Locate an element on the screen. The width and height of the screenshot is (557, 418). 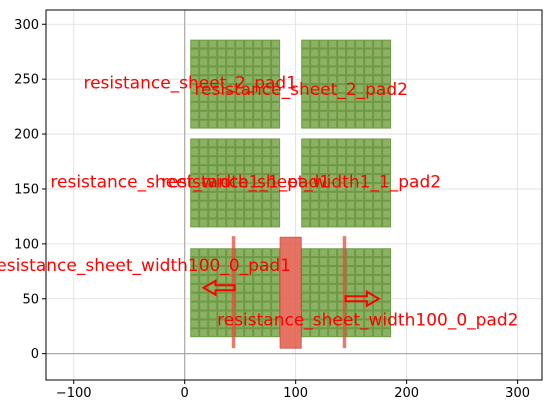
x-tick-label: 300 is located at coordinates (517, 393).